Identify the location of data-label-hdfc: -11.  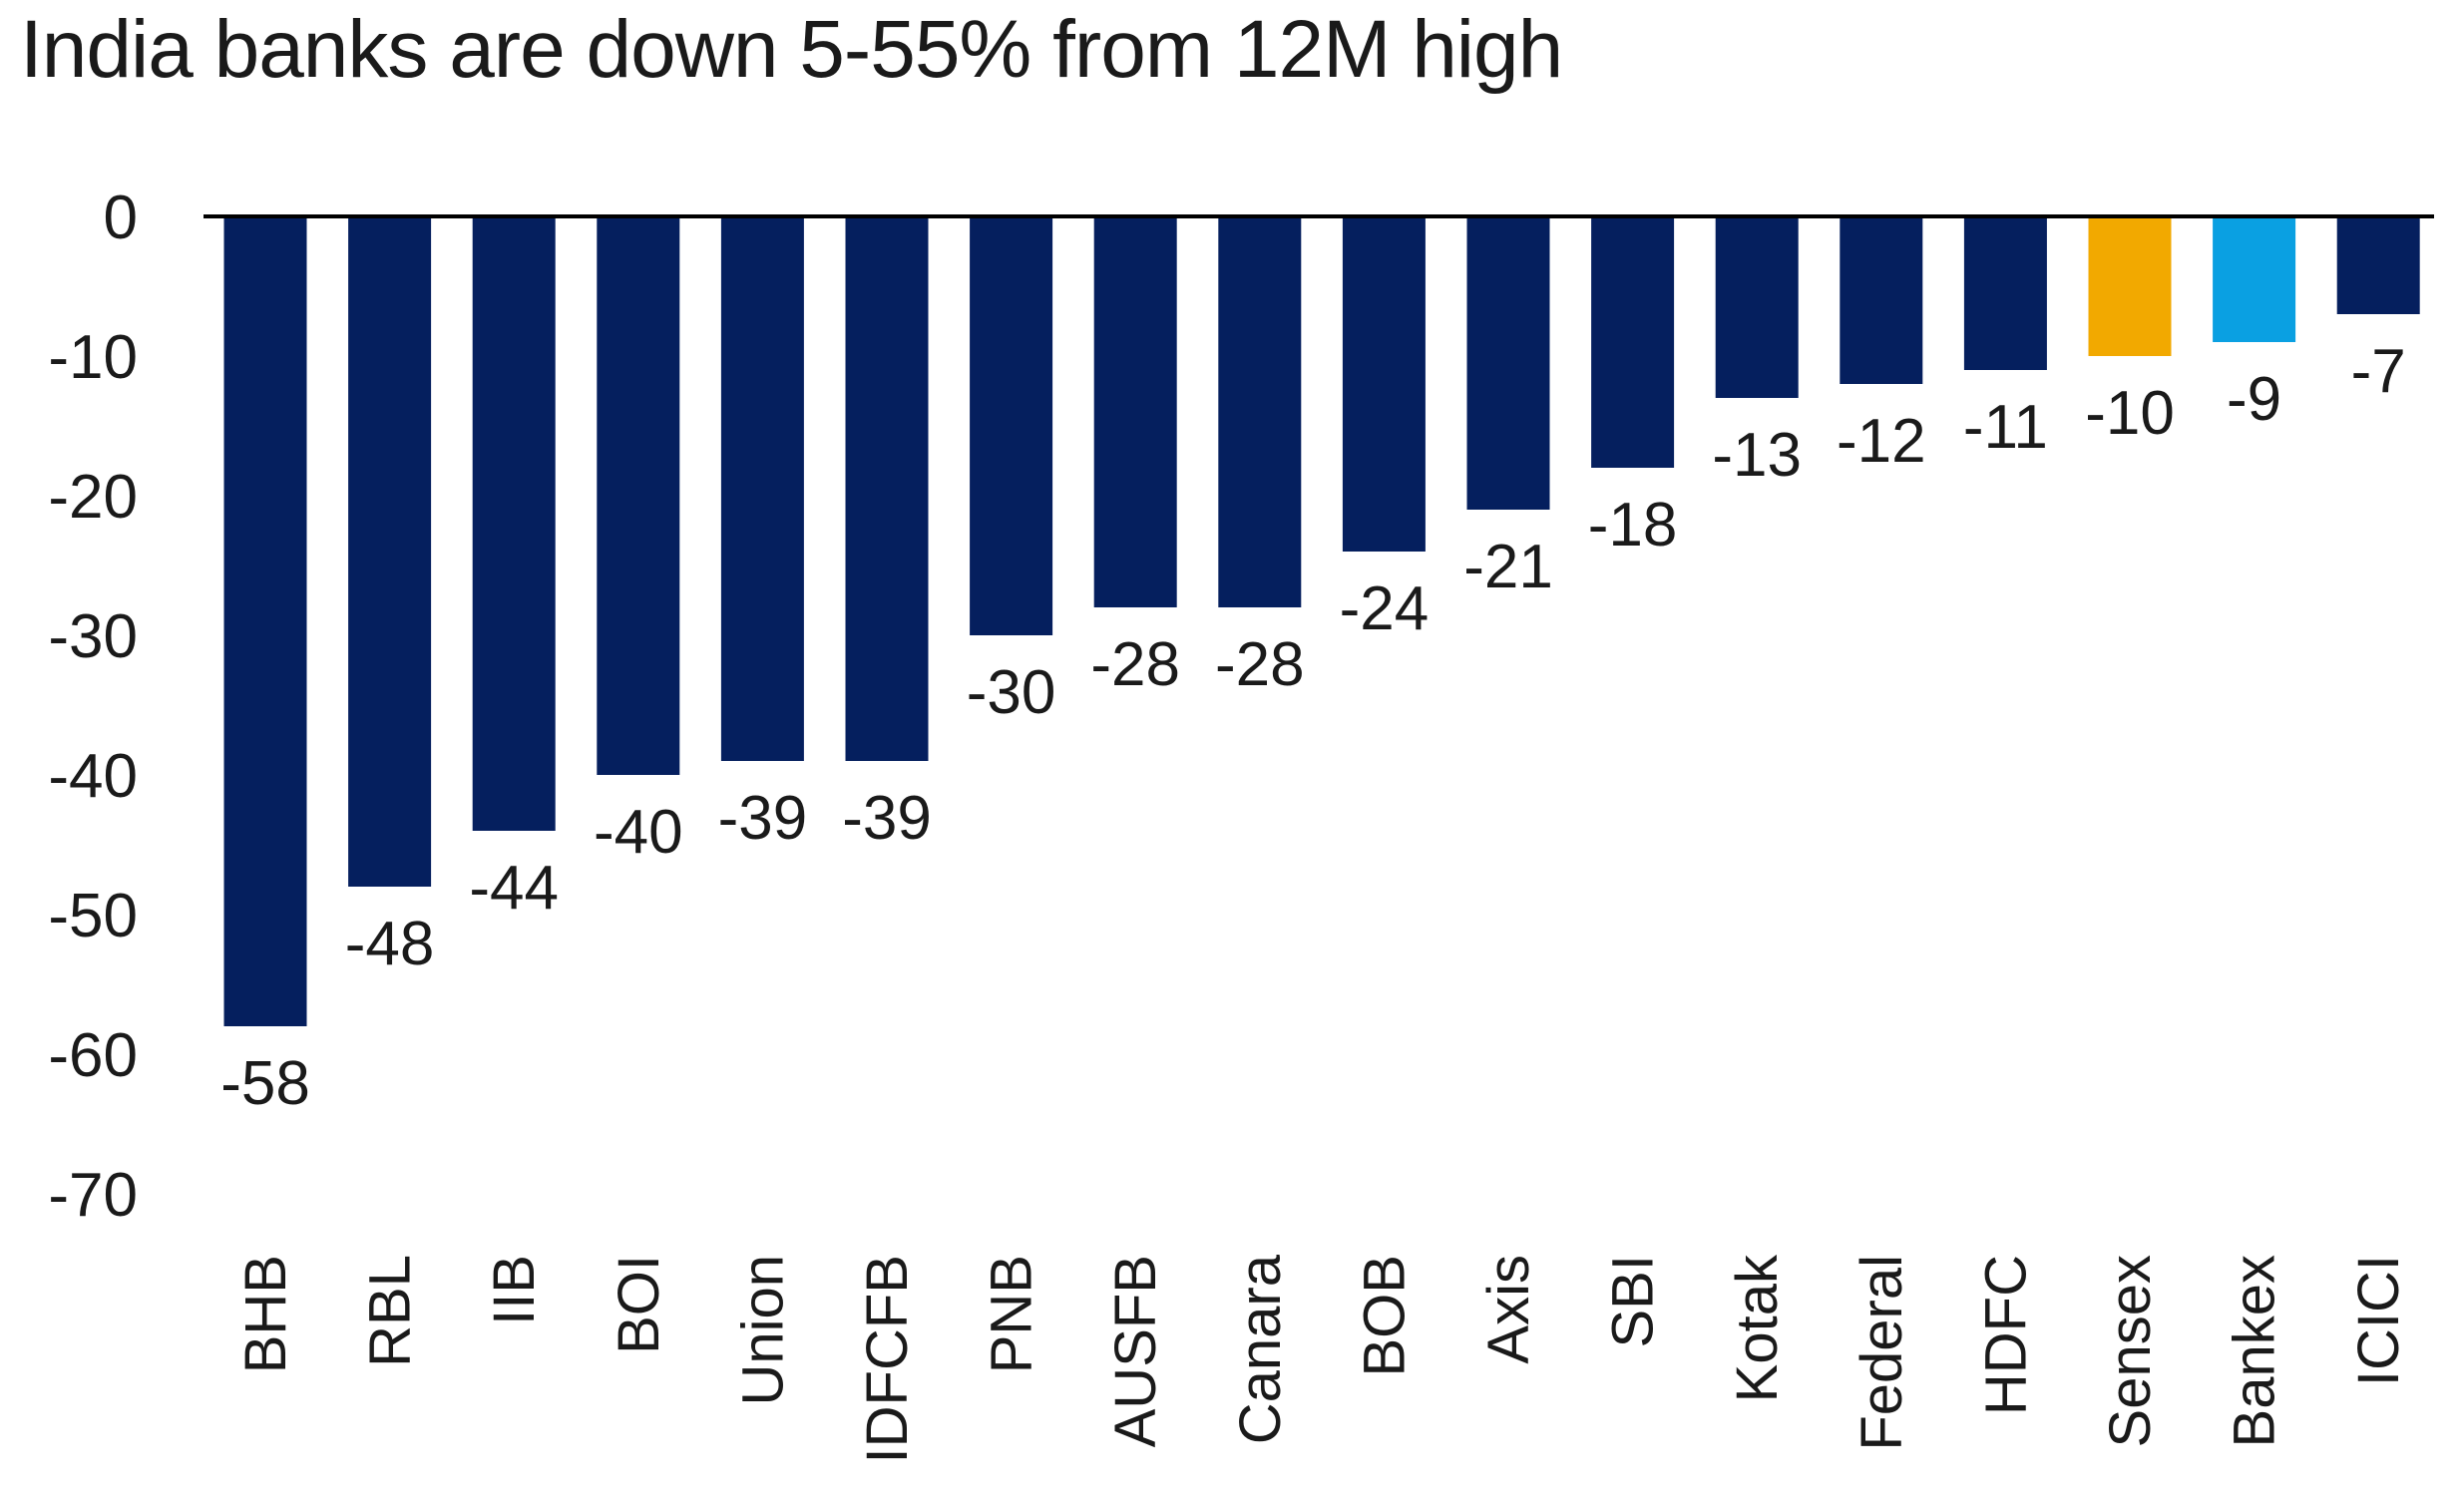
(2005, 427).